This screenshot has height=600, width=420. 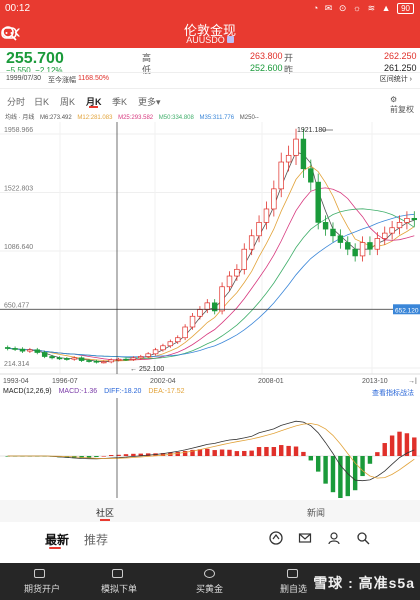 What do you see at coordinates (400, 68) in the screenshot?
I see `prev-close-value: 261.250` at bounding box center [400, 68].